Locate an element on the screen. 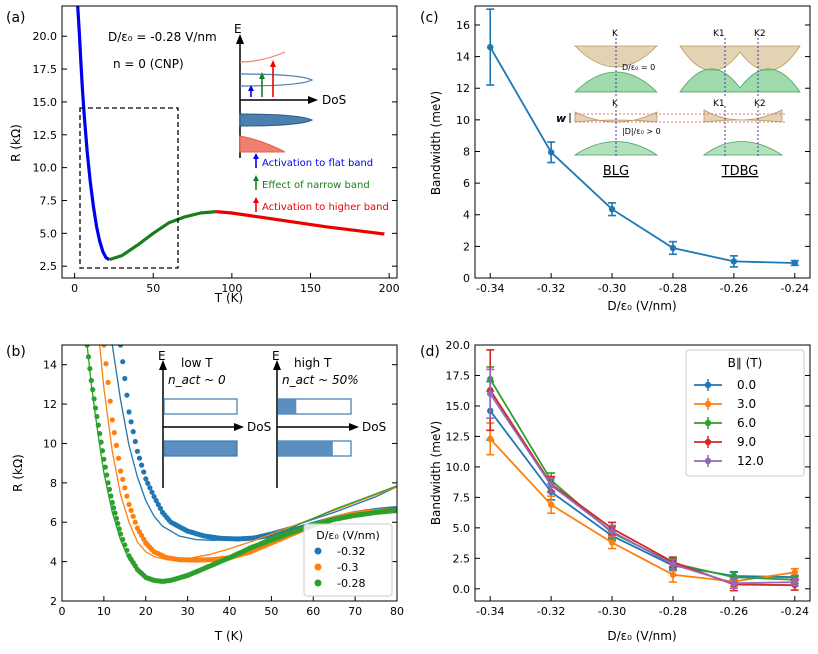 The image size is (818, 654). tdbg-upper-cones is located at coordinates (740, 58).